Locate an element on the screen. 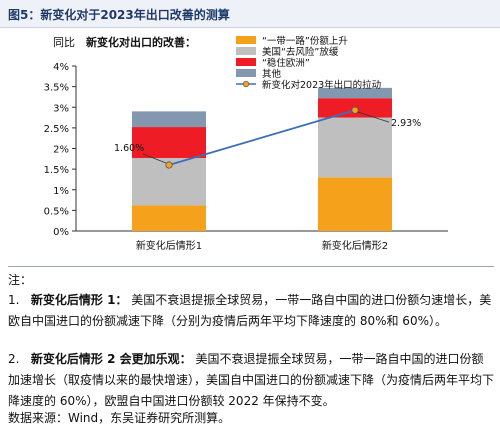 This screenshot has width=500, height=436. y-axis-label: 同比 is located at coordinates (64, 42).